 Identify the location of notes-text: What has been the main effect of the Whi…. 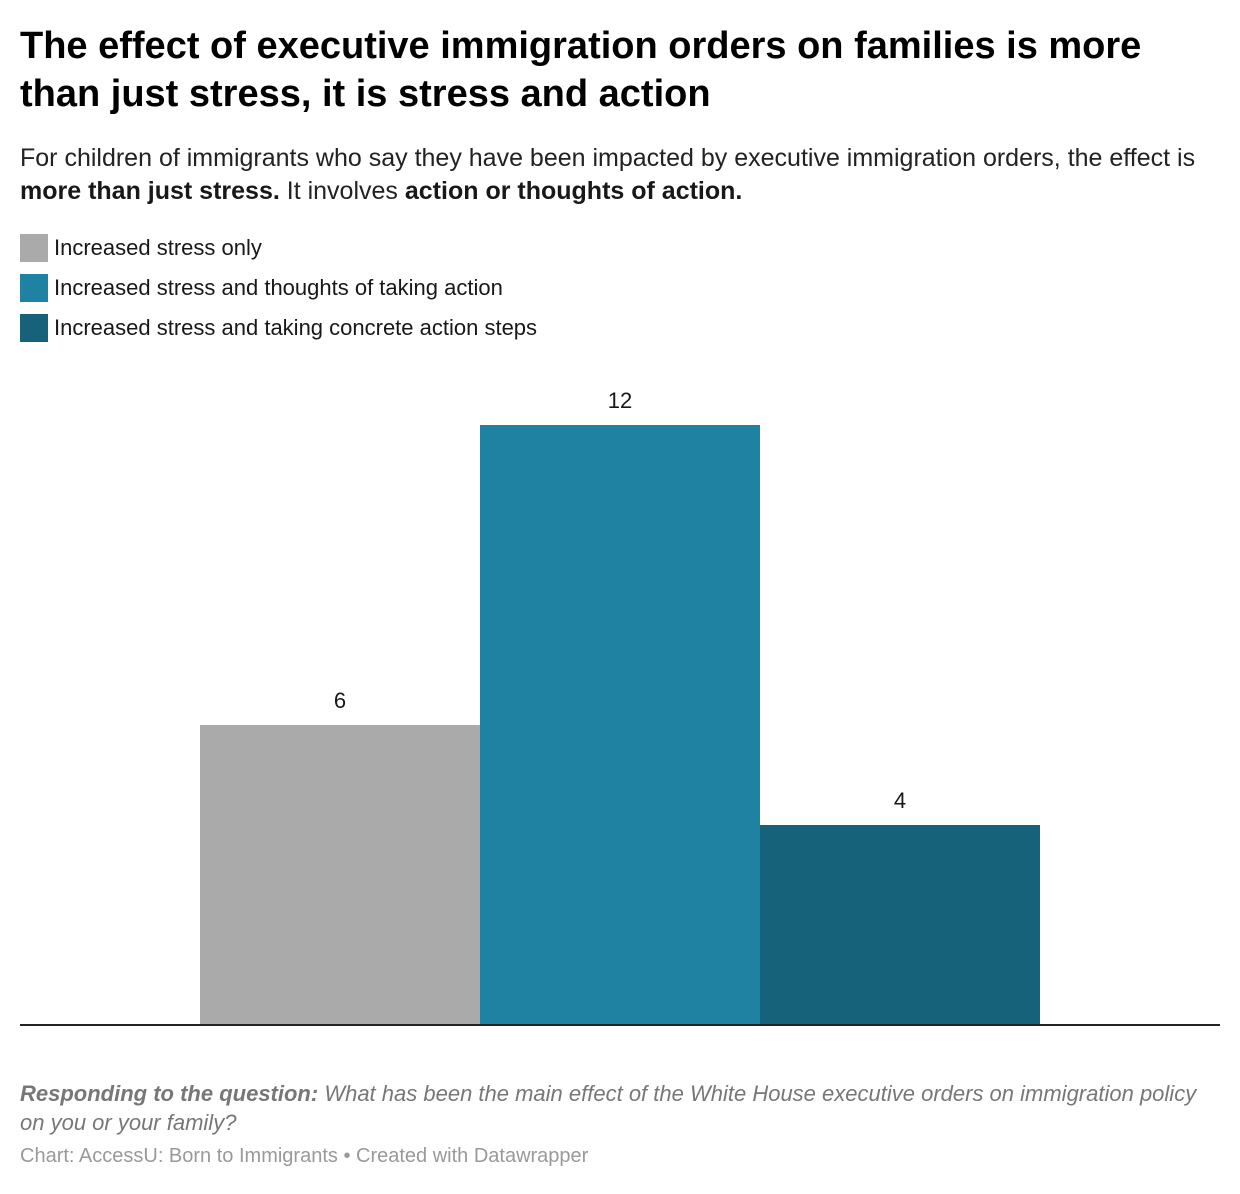
(608, 1108).